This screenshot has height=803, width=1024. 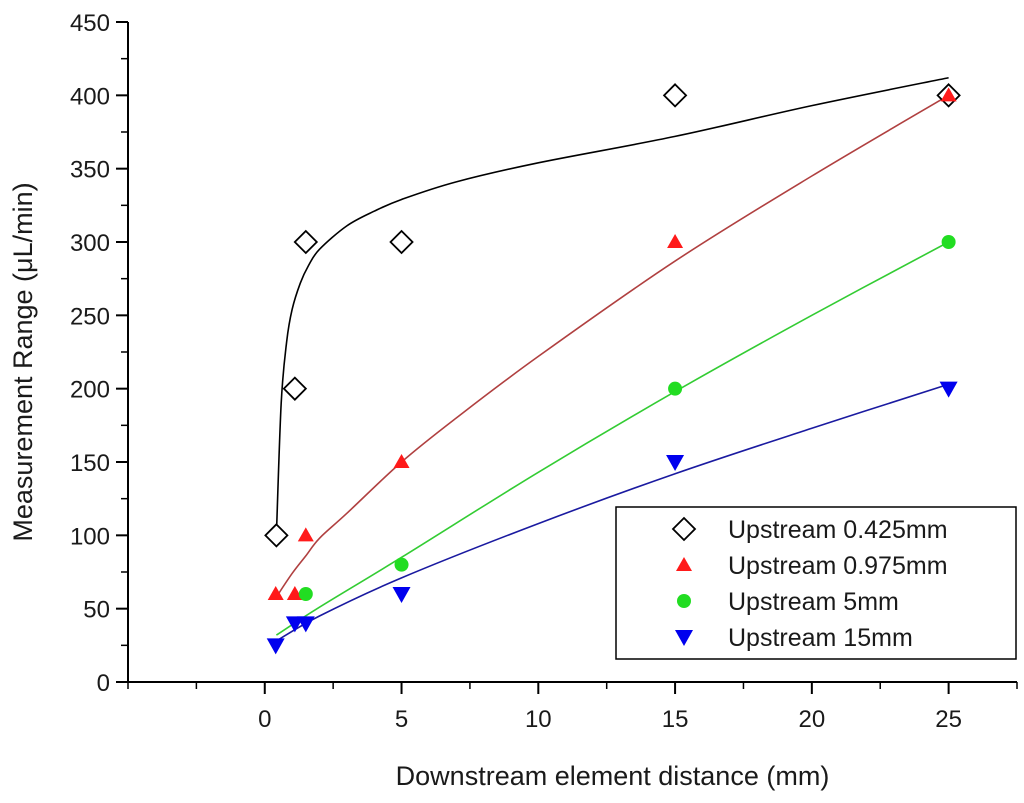 What do you see at coordinates (90, 536) in the screenshot?
I see `y-tick-label: 100` at bounding box center [90, 536].